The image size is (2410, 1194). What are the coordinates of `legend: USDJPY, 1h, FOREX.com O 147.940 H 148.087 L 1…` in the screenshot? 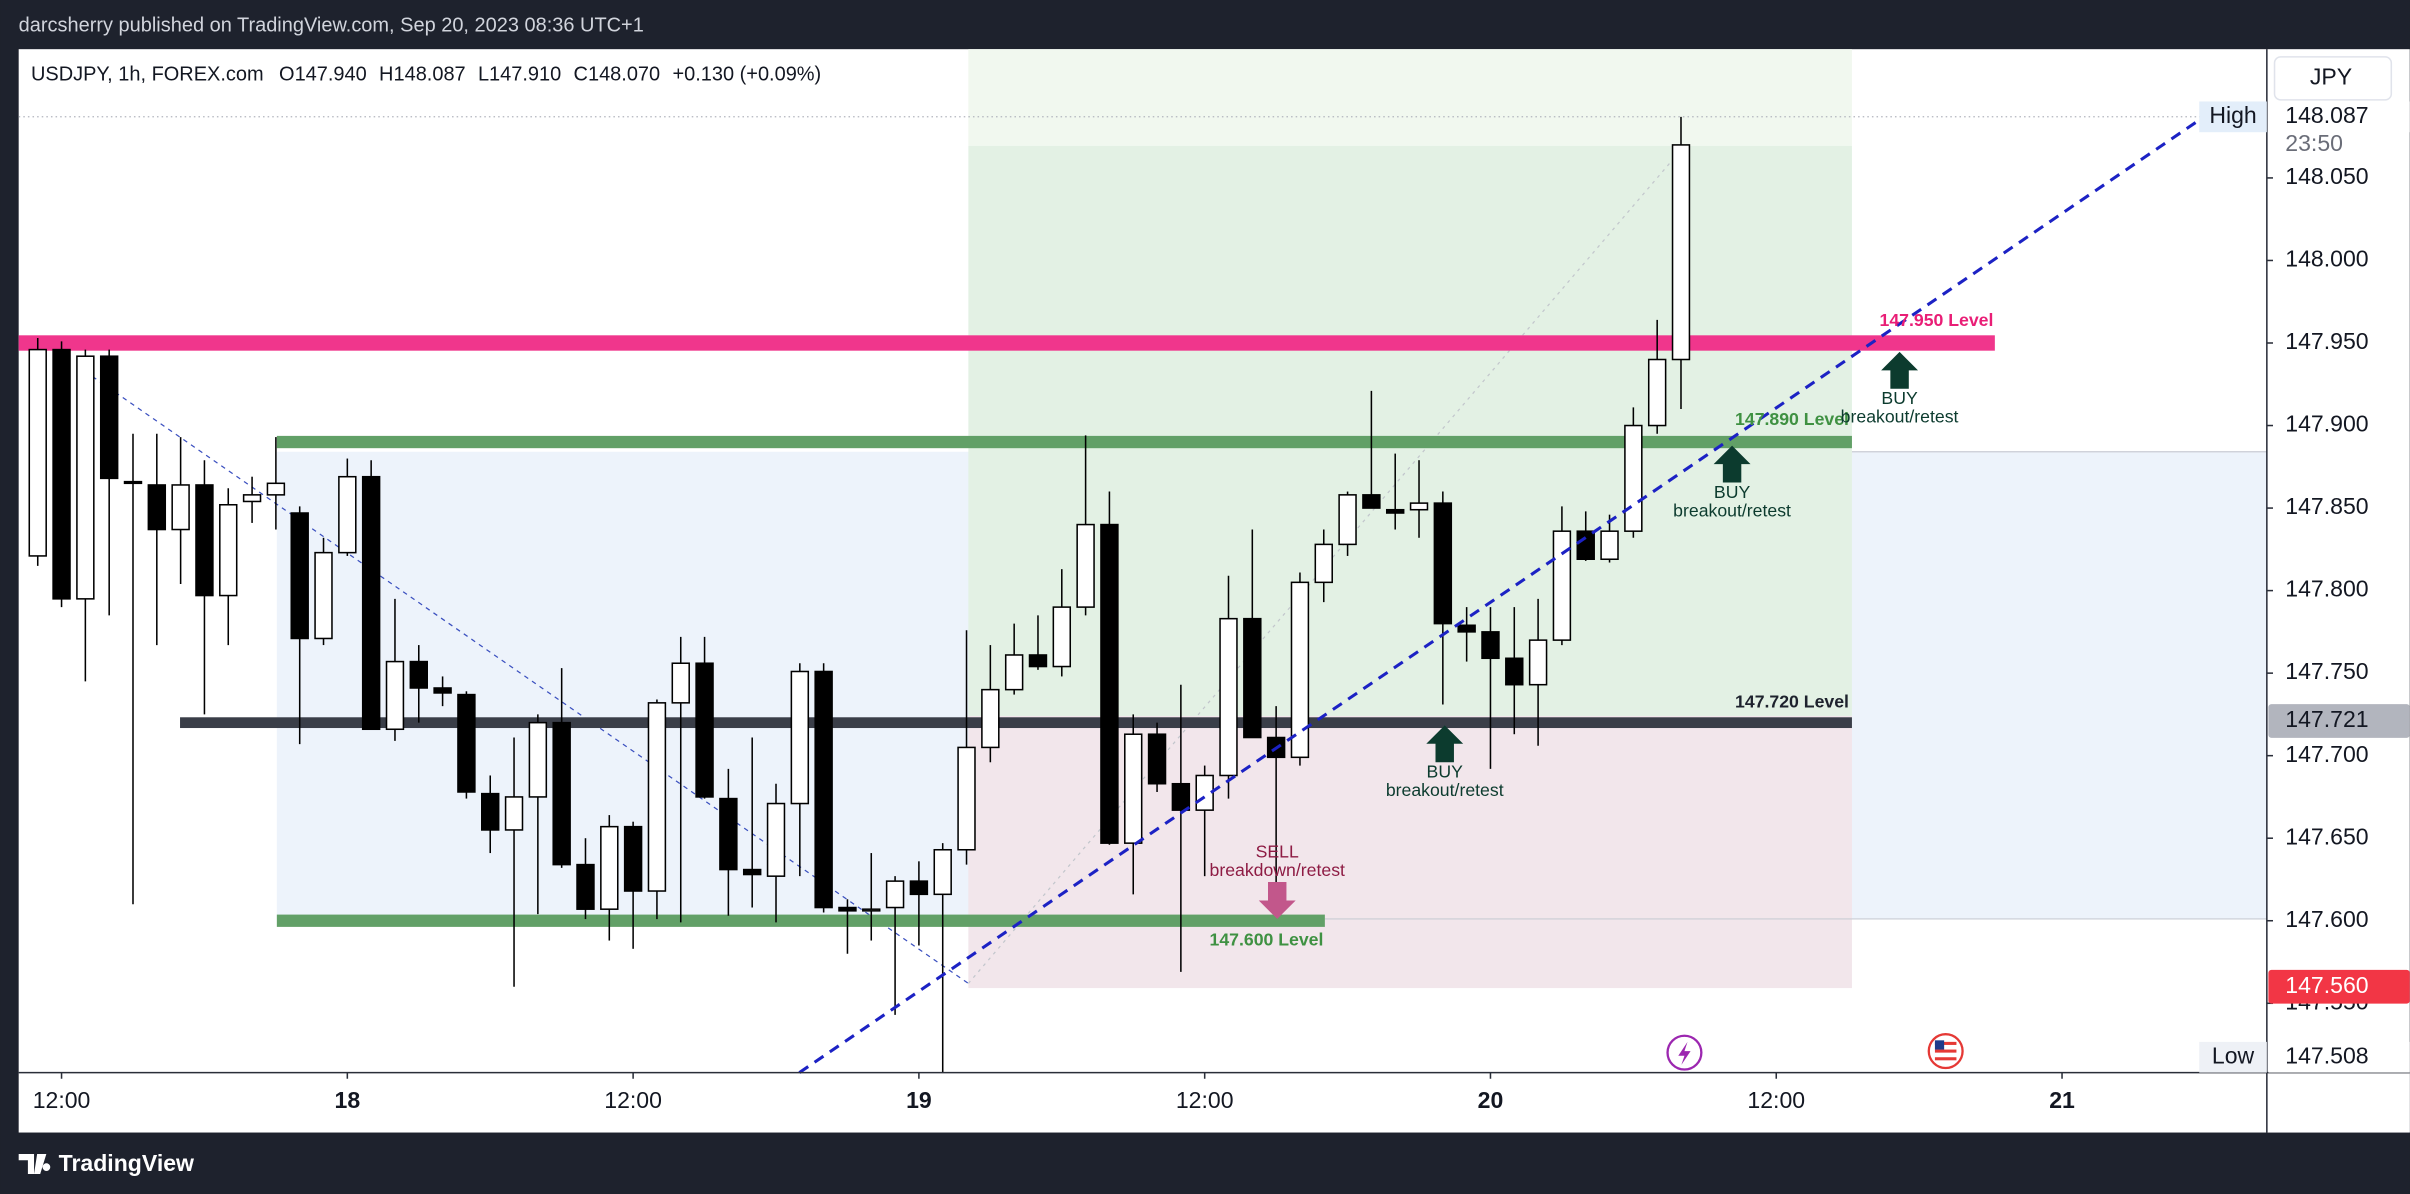 It's located at (426, 75).